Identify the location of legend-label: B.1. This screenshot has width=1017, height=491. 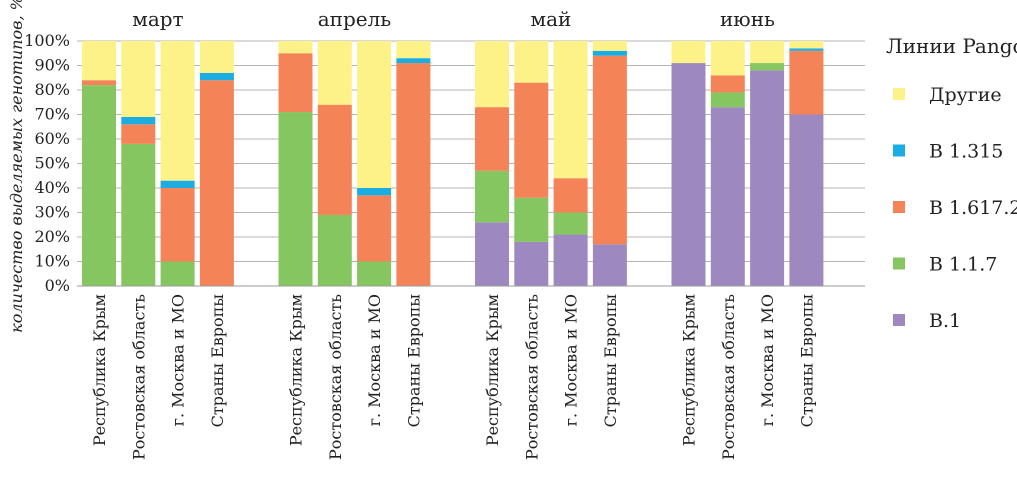
(945, 321).